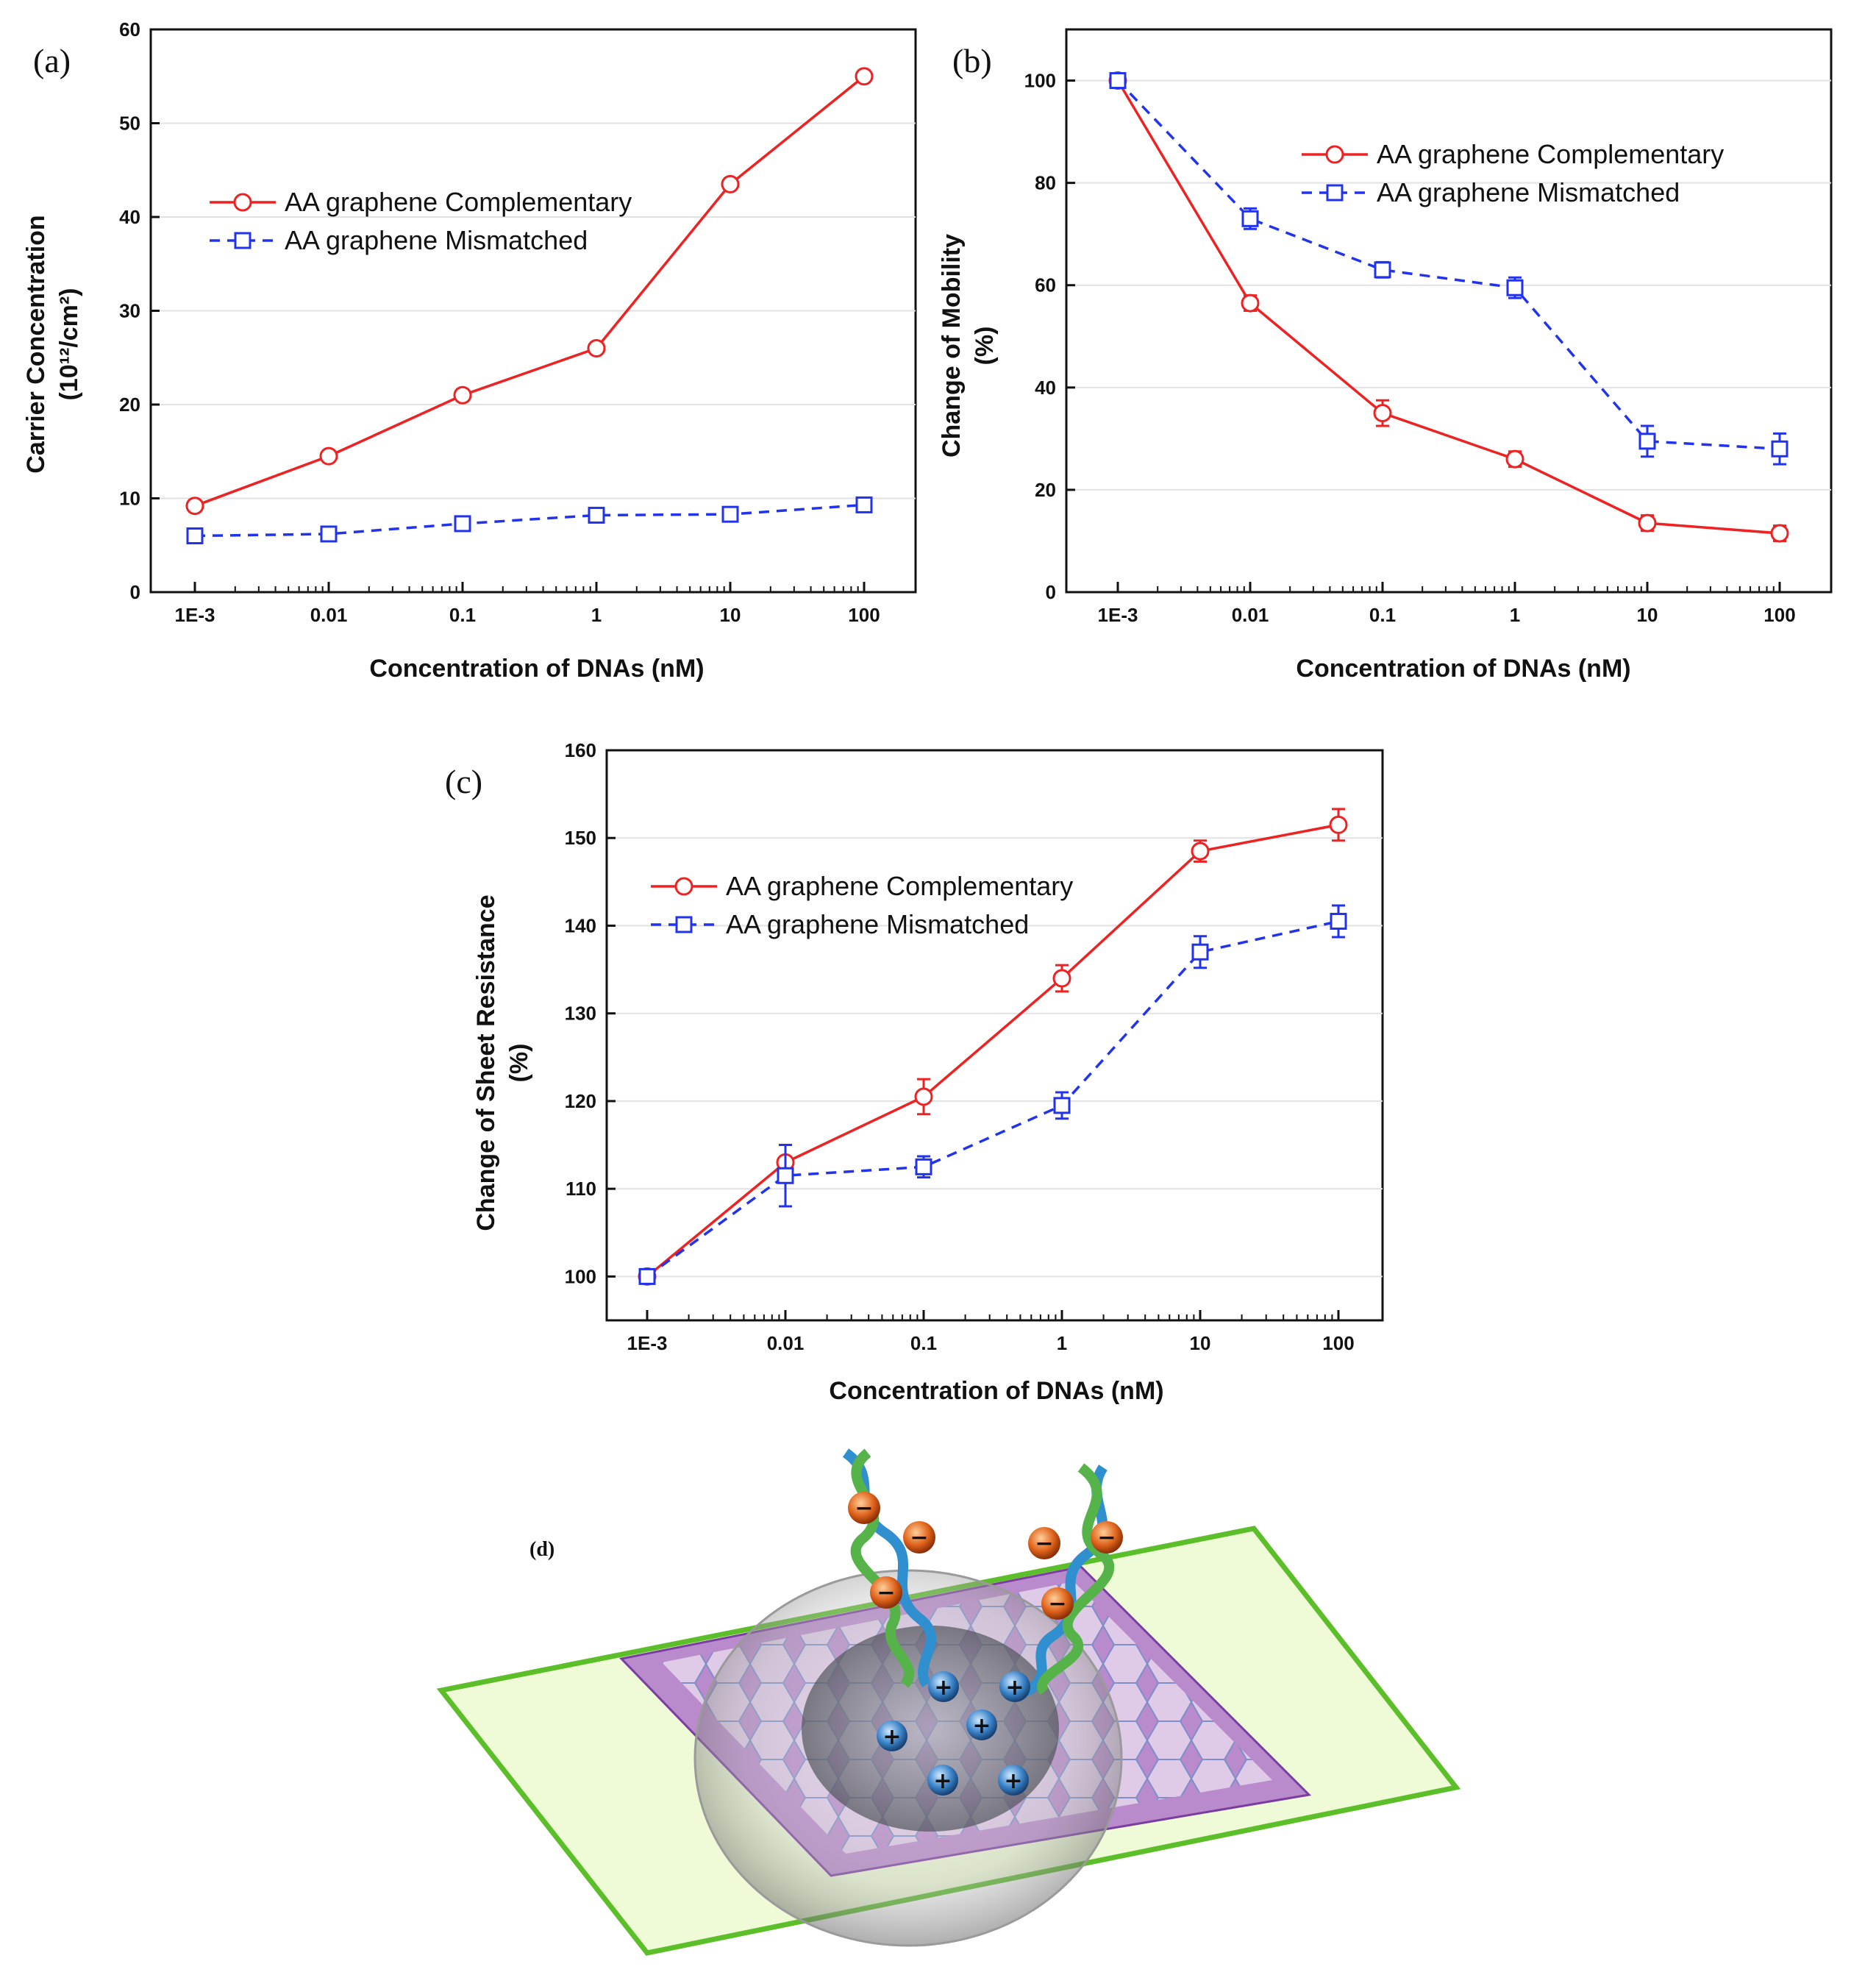 This screenshot has width=1876, height=1975. I want to click on y-tick-label: 20, so click(1045, 490).